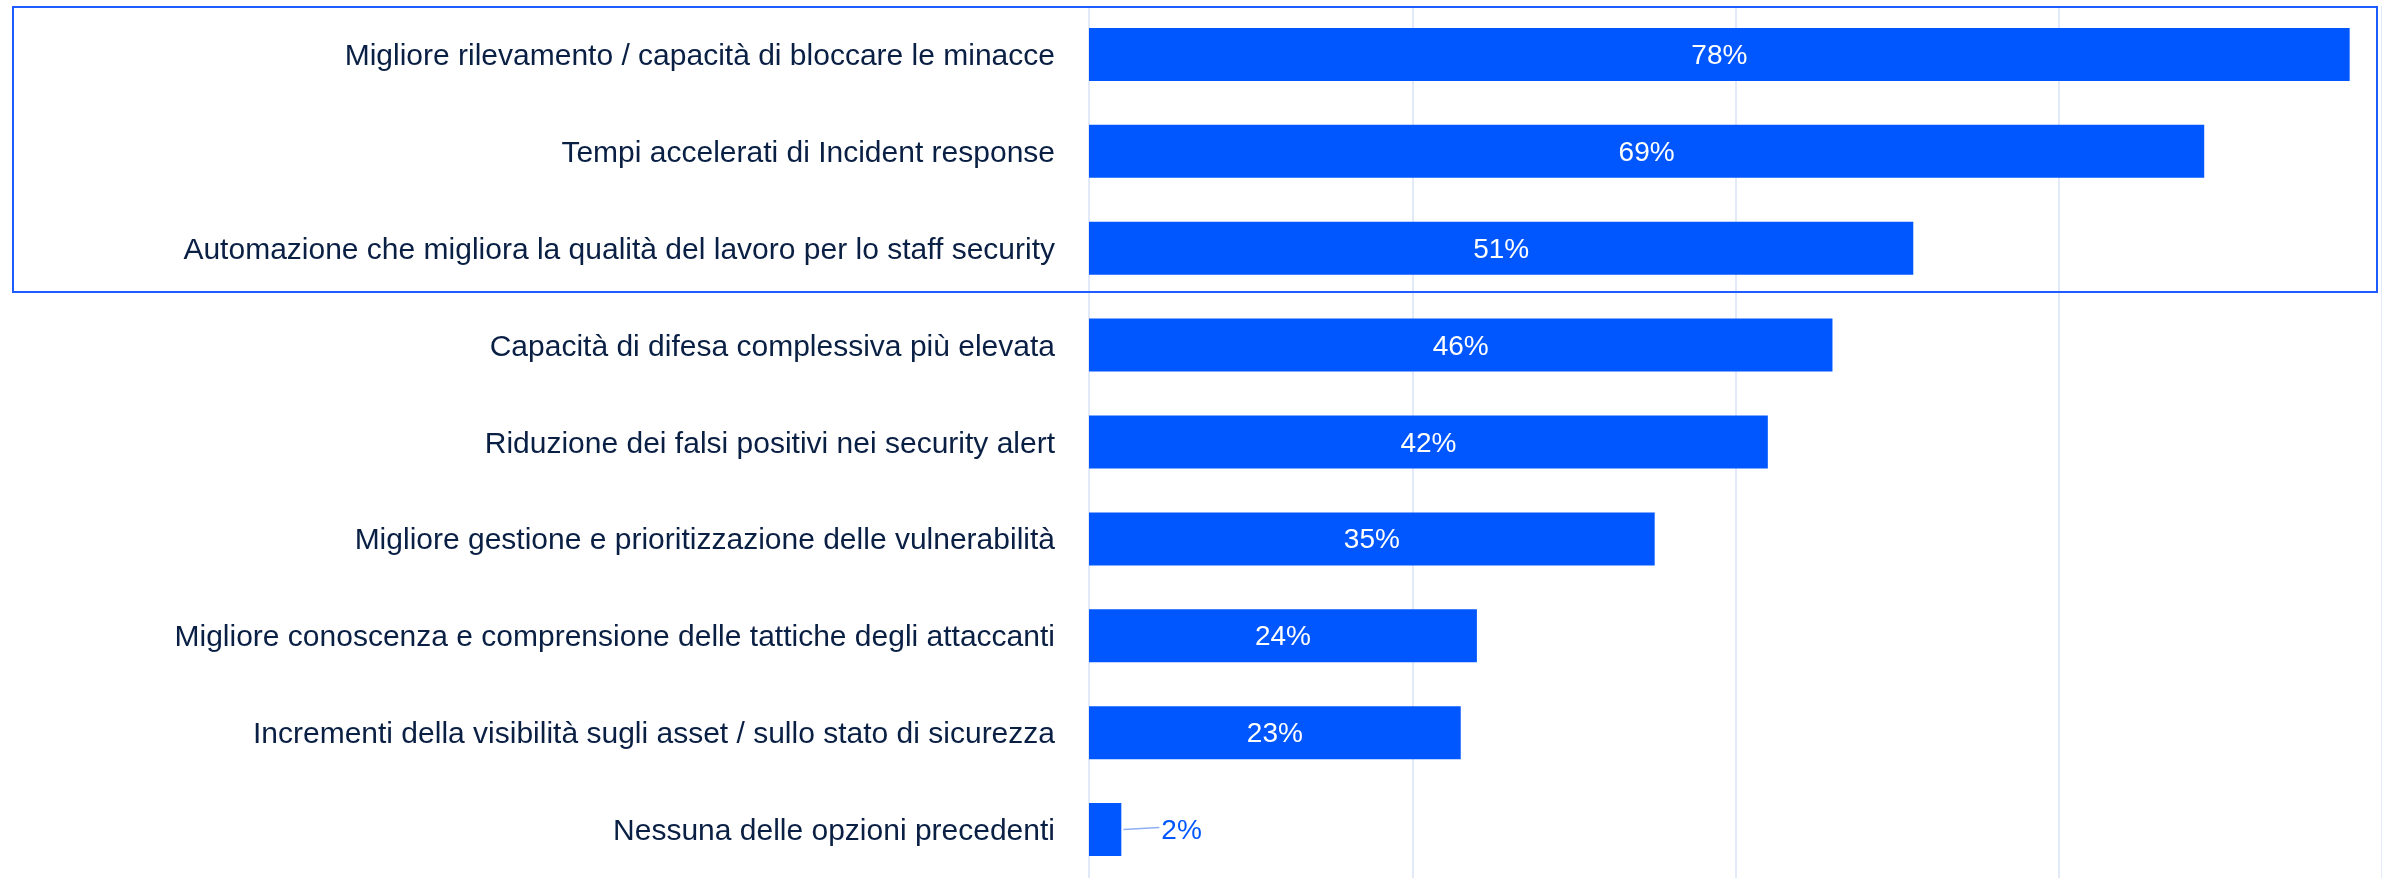  What do you see at coordinates (699, 54) in the screenshot?
I see `y-tick-label: Migliore rilevamento / capacità di bloccare le minacce` at bounding box center [699, 54].